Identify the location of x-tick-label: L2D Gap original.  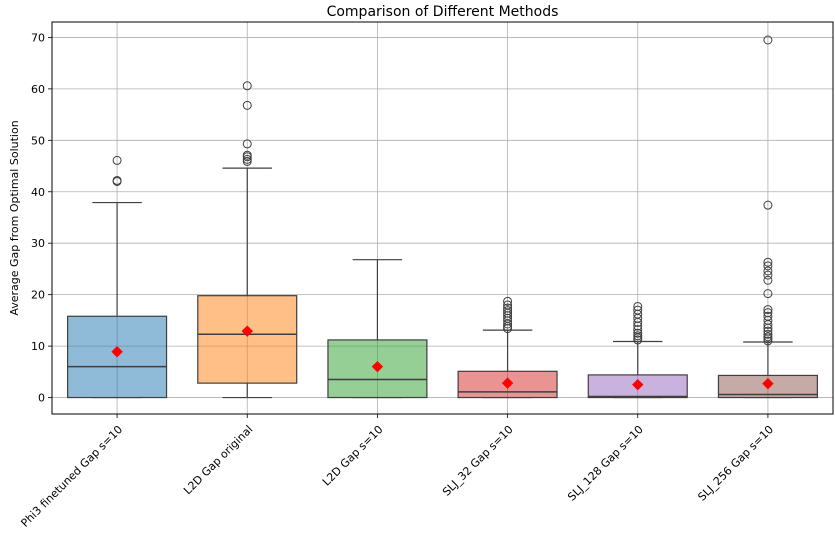
(218, 460).